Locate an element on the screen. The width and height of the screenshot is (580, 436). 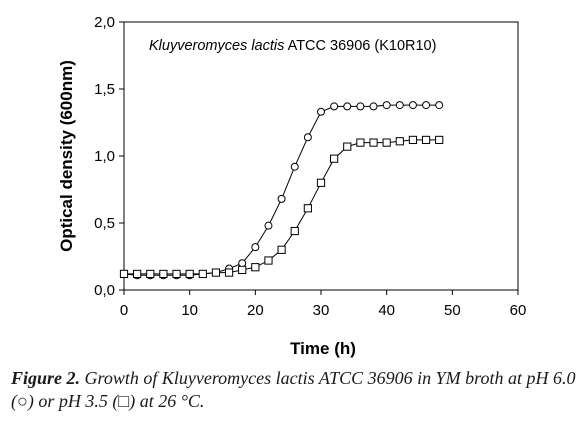
x-tick-label: 60 is located at coordinates (518, 310).